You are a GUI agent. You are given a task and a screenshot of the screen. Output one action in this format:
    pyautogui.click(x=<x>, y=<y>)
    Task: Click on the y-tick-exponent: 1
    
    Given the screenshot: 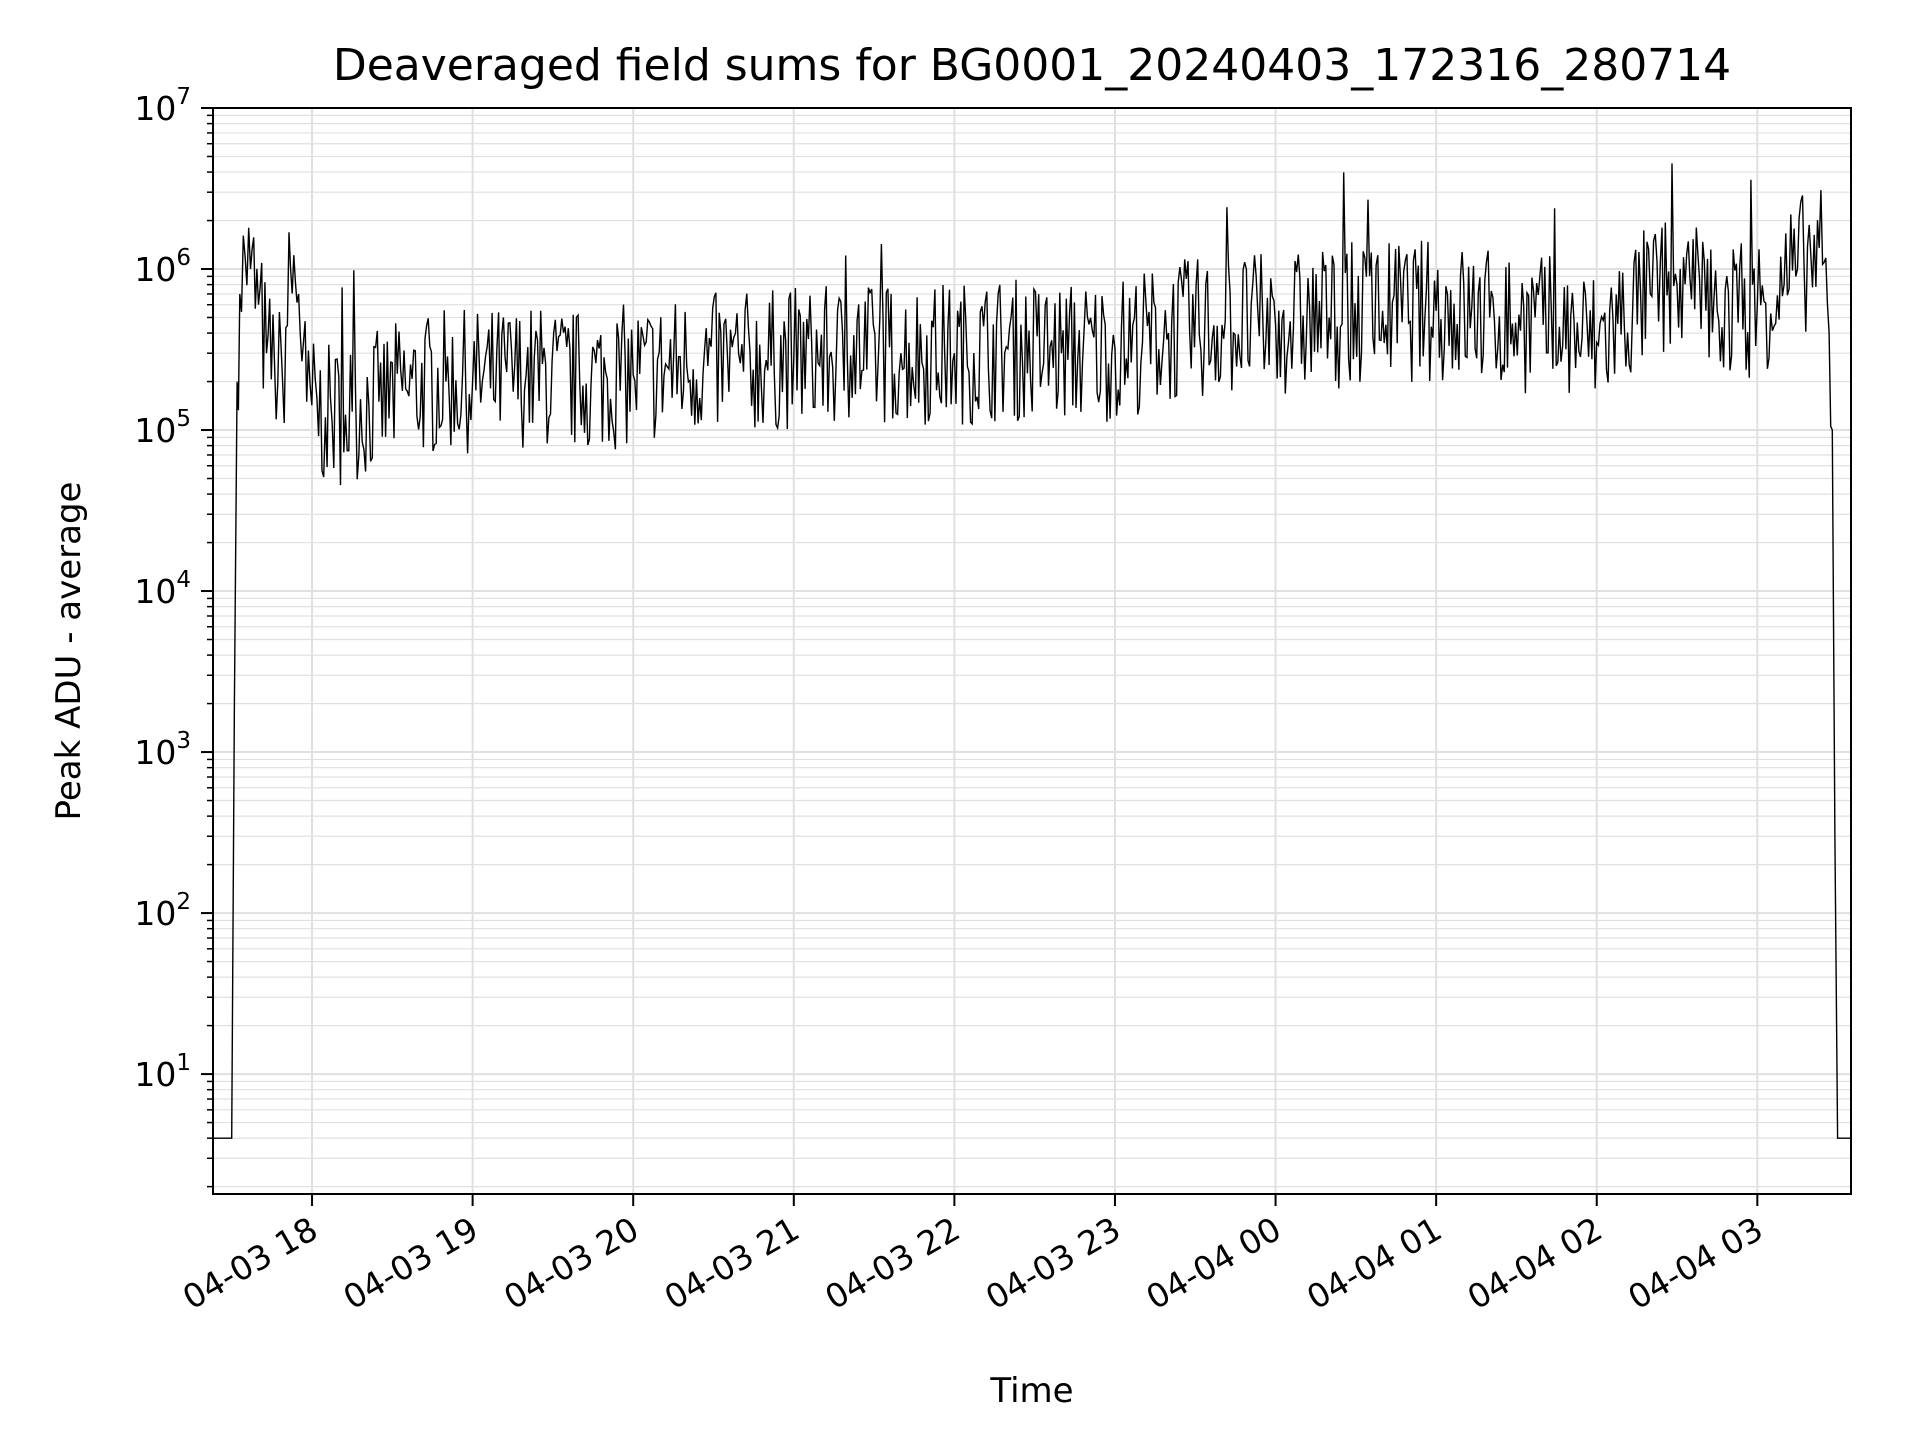 What is the action you would take?
    pyautogui.click(x=183, y=1063)
    